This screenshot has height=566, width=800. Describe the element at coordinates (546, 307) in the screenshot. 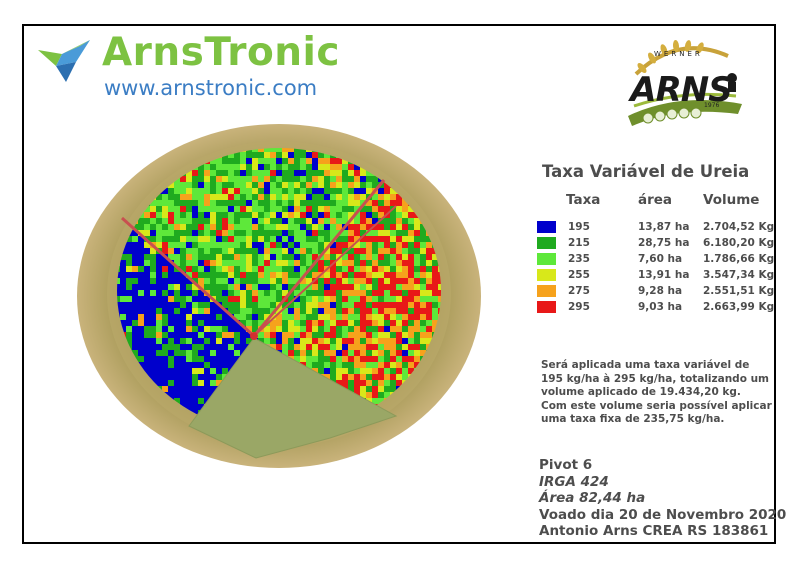

I see `legend-swatch` at that location.